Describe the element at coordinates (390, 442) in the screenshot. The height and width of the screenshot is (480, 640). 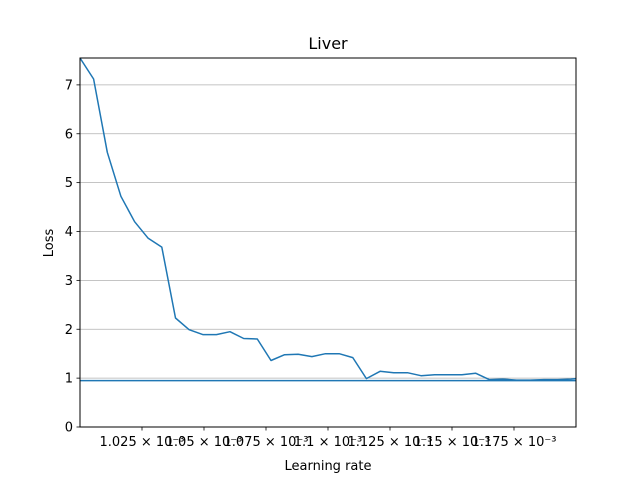
I see `x-tick-label: 1.125 × 10⁻³` at that location.